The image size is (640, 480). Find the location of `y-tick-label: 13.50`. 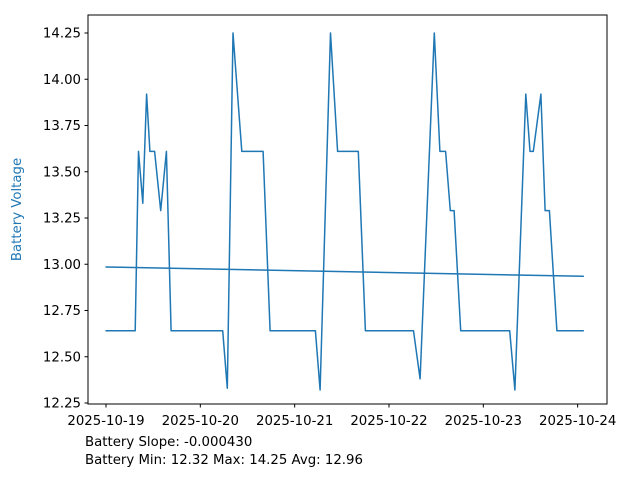

y-tick-label: 13.50 is located at coordinates (62, 172).